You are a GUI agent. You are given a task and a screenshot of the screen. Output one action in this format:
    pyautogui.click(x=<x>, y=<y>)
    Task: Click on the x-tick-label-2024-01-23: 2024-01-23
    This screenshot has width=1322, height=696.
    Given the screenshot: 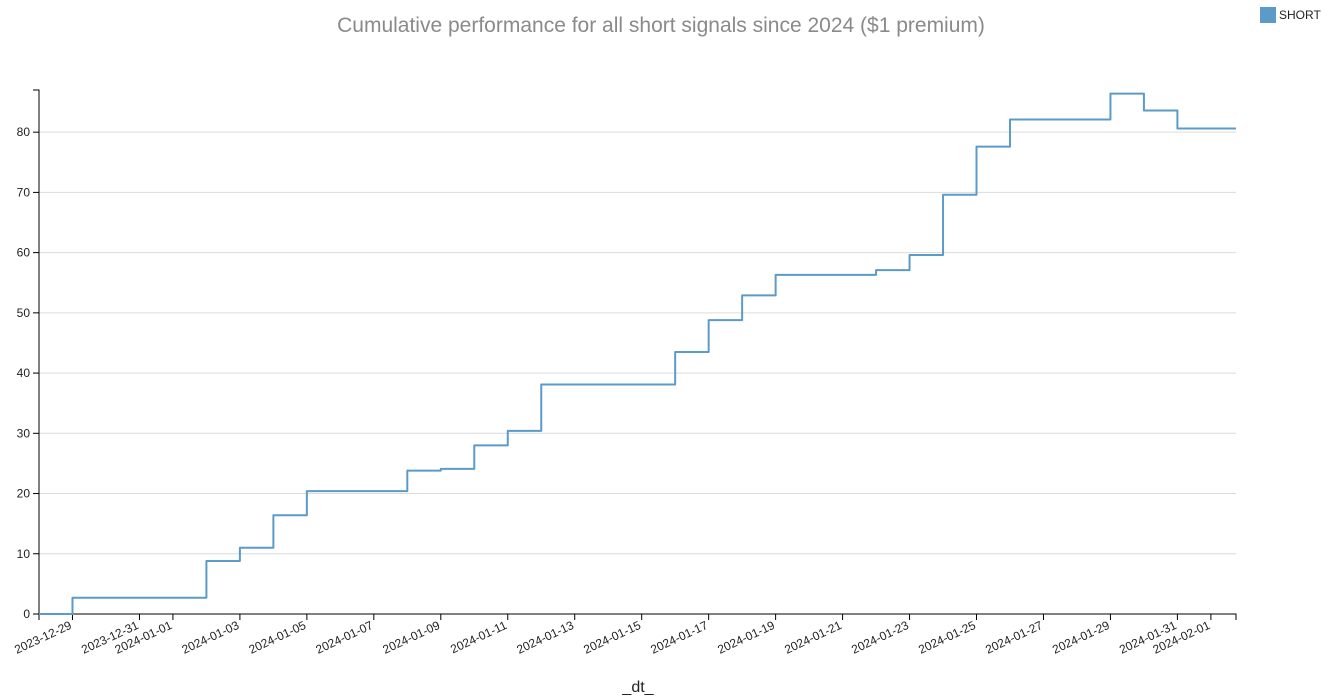 What is the action you would take?
    pyautogui.click(x=880, y=637)
    